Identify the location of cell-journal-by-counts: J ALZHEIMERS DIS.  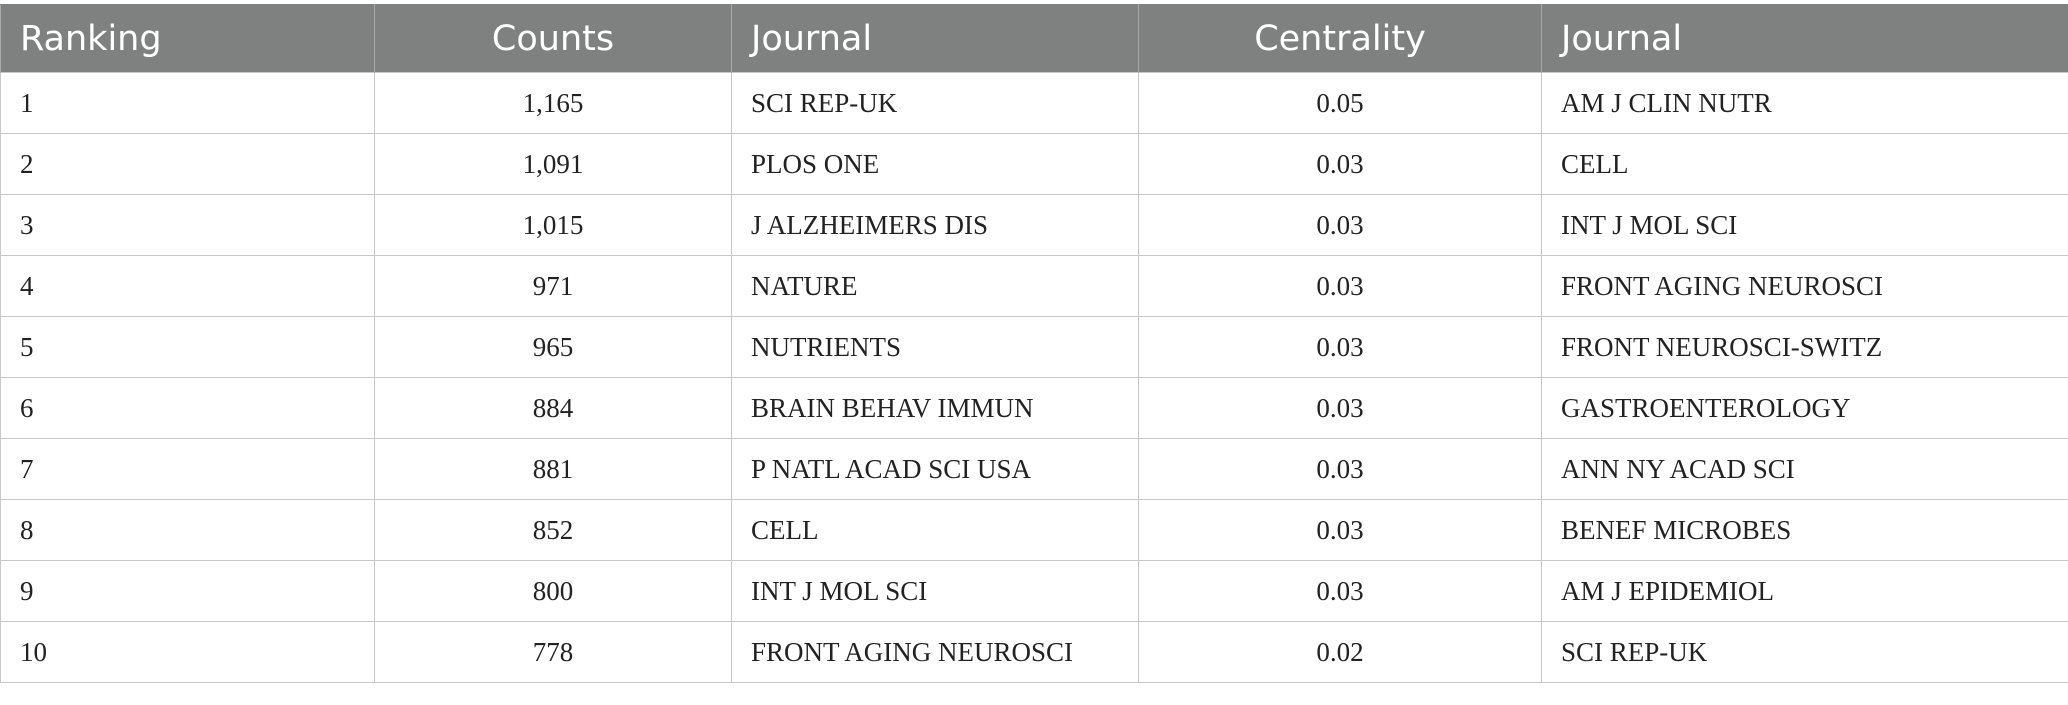
(935, 225).